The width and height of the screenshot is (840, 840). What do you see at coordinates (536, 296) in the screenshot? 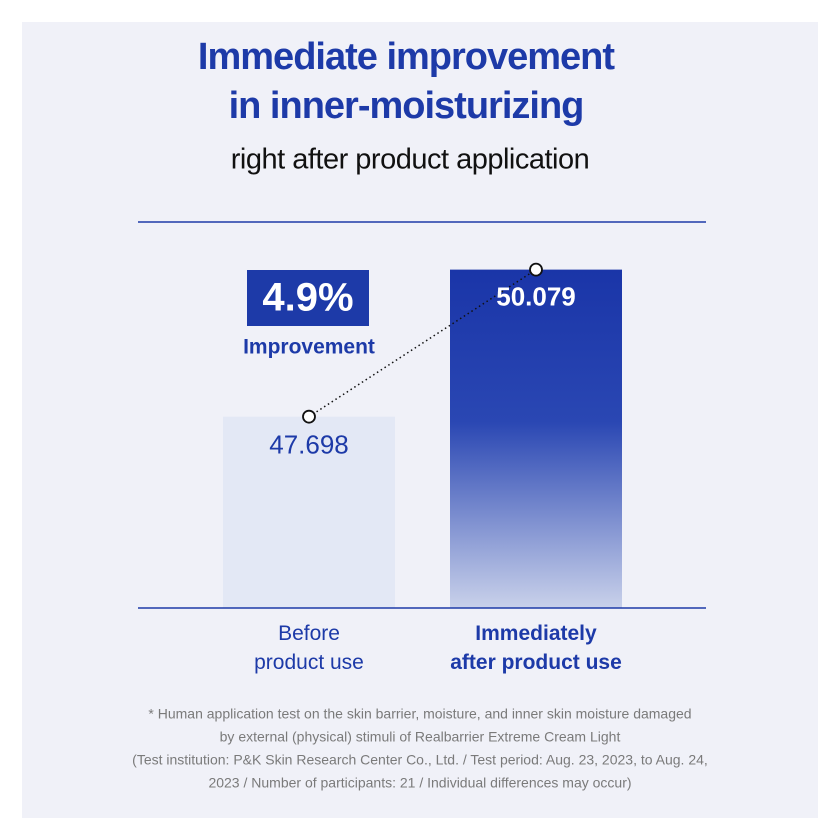
I see `value-label: 50.079` at bounding box center [536, 296].